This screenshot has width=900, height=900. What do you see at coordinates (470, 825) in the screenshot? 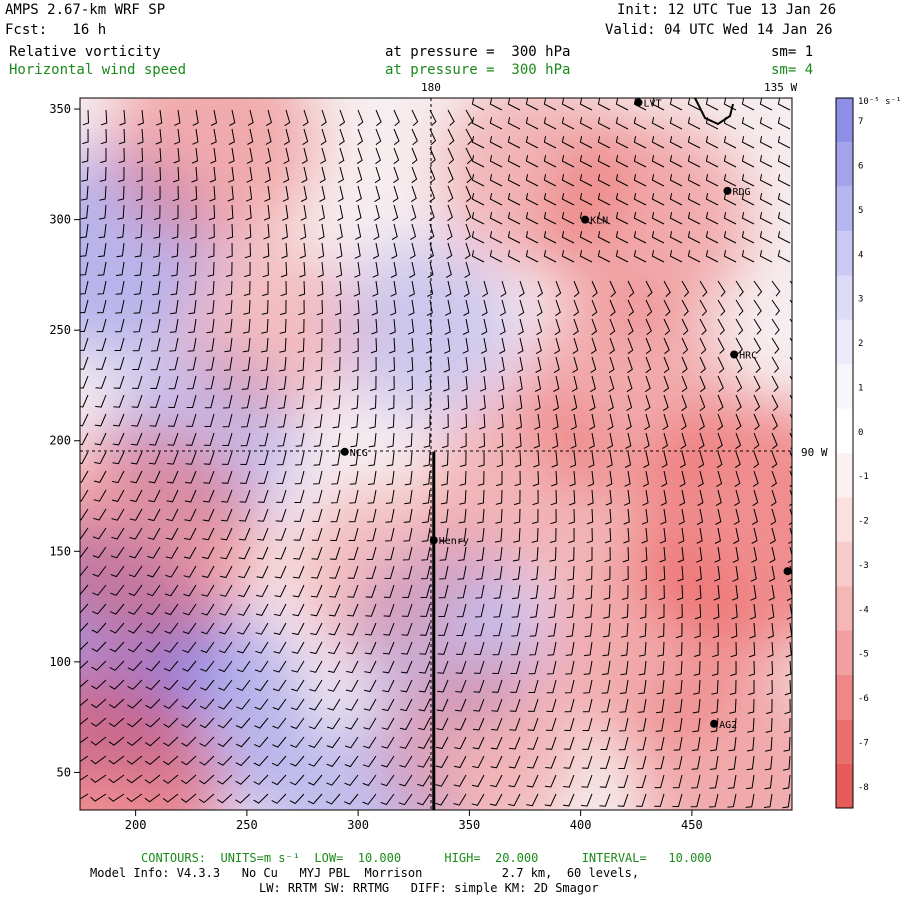
I see `x-tick-label: 350` at bounding box center [470, 825].